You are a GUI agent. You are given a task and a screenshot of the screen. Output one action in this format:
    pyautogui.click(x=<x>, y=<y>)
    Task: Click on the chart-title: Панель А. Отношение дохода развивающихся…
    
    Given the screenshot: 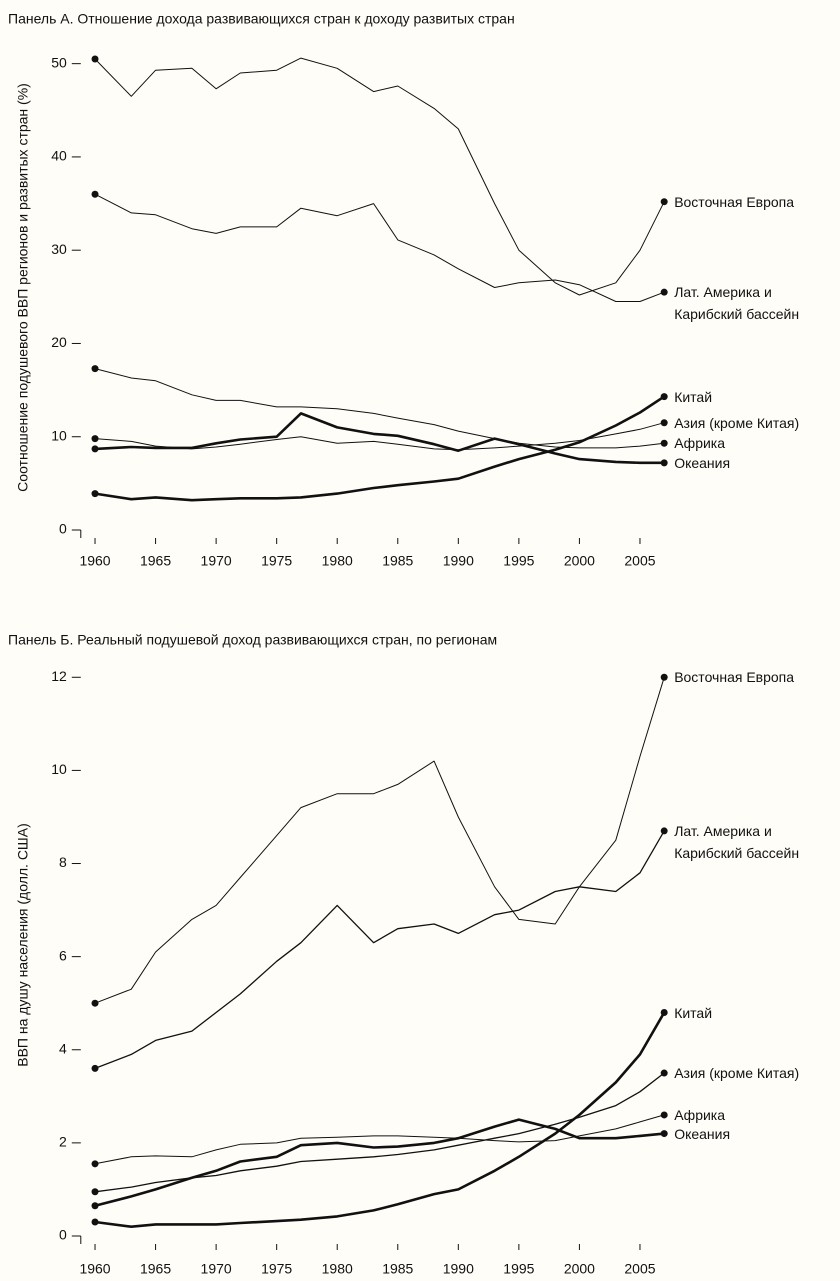 What is the action you would take?
    pyautogui.click(x=261, y=19)
    